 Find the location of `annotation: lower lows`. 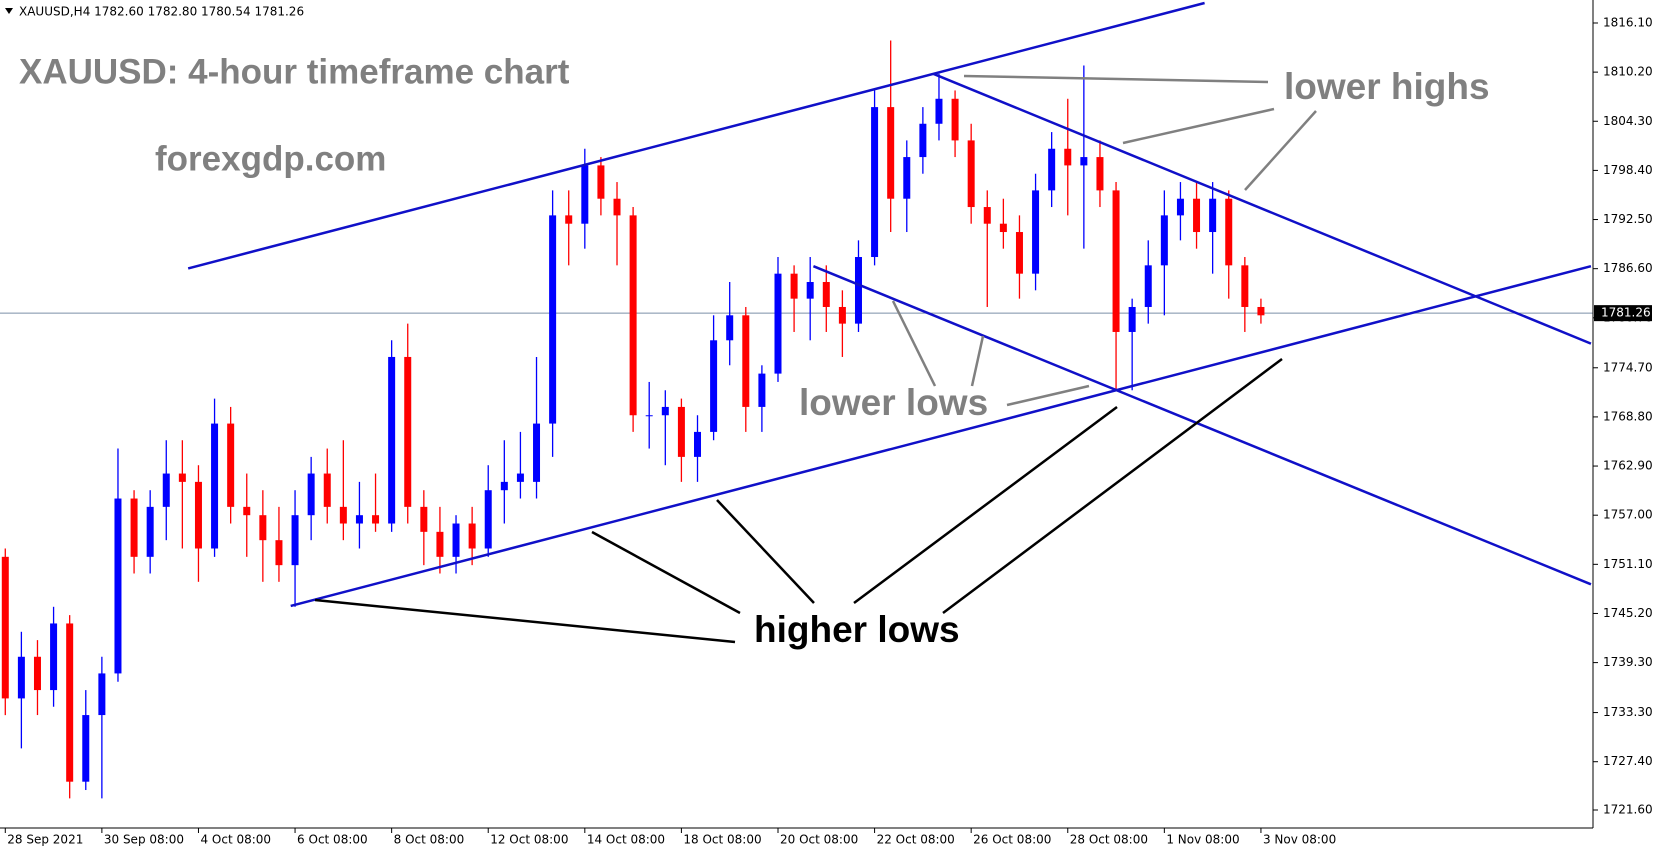

annotation: lower lows is located at coordinates (893, 402).